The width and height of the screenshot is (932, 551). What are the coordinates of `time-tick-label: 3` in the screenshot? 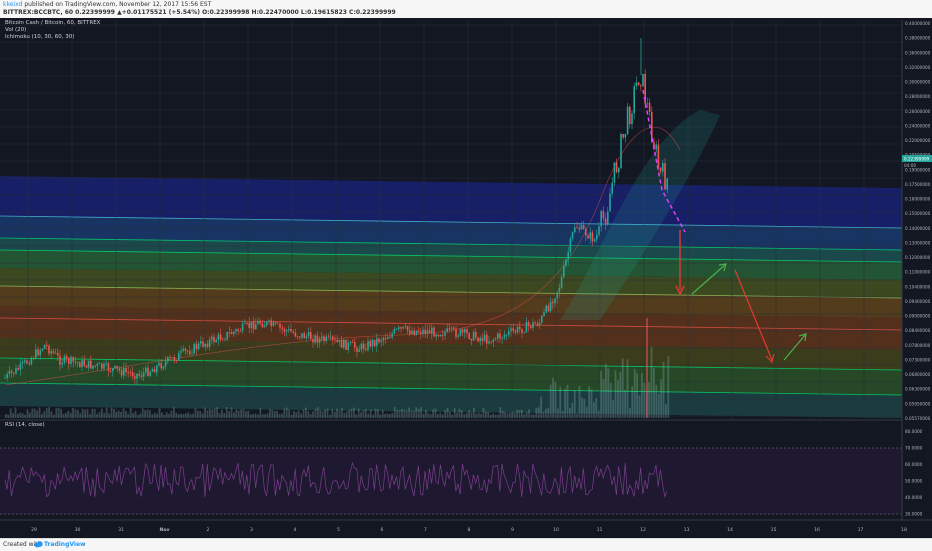 It's located at (251, 530).